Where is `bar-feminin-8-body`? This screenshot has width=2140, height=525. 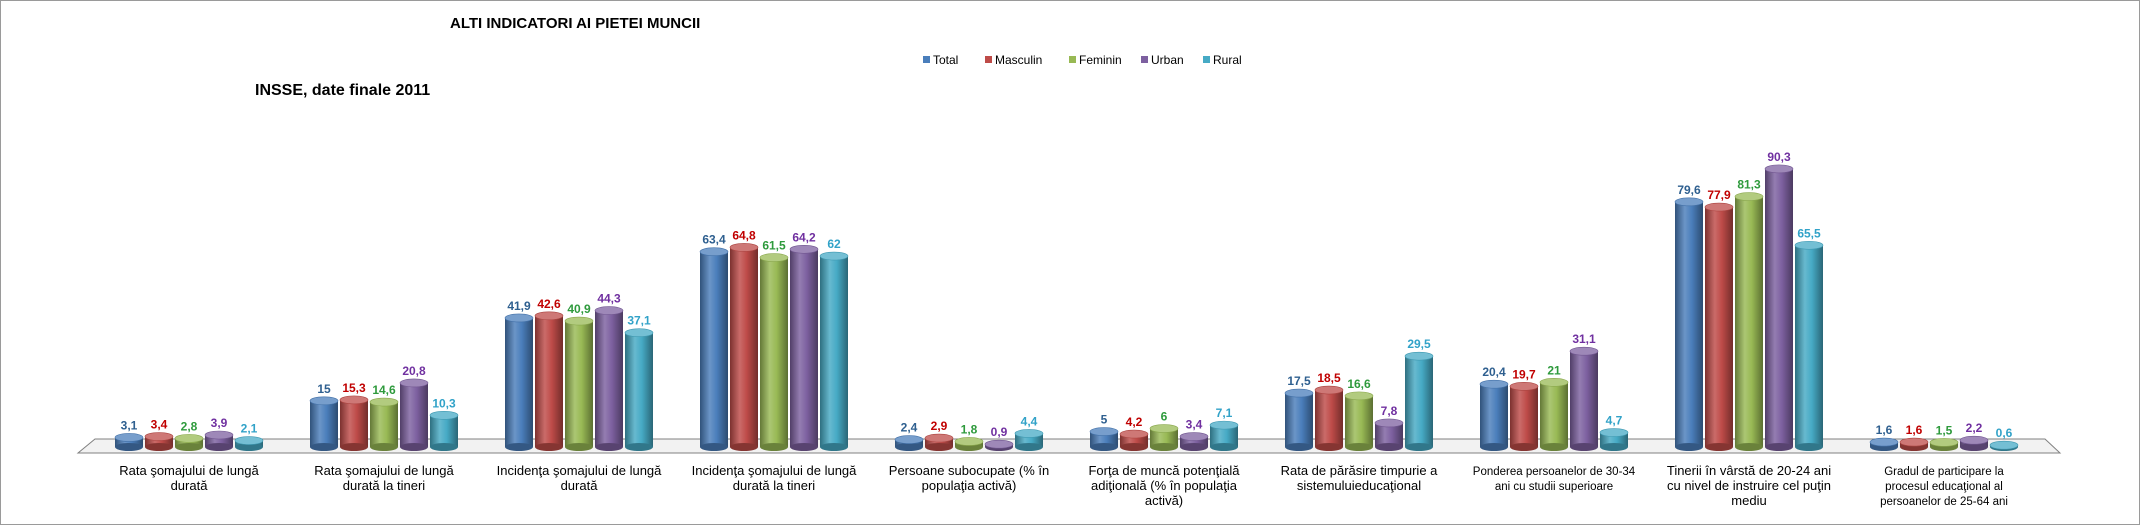
bar-feminin-8-body is located at coordinates (1554, 414).